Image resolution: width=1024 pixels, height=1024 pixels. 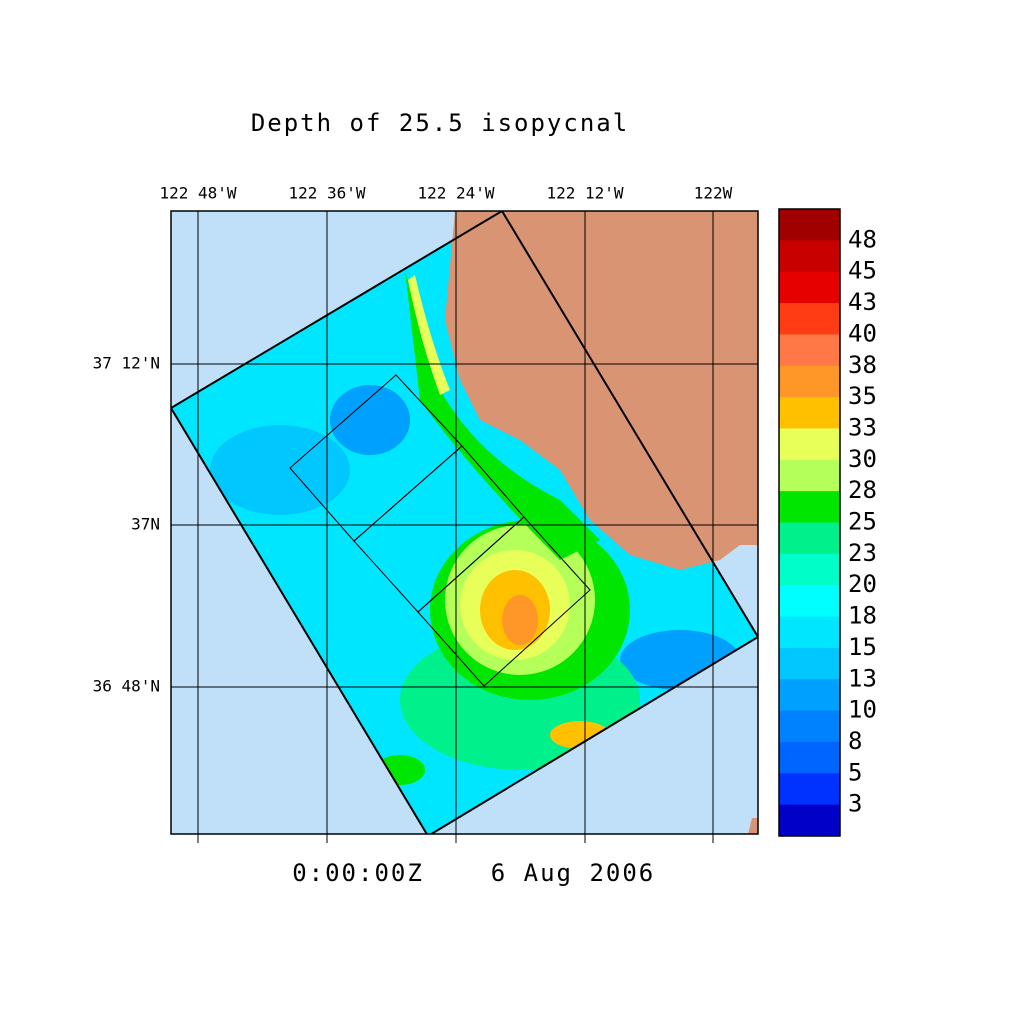 What do you see at coordinates (440, 123) in the screenshot?
I see `title: Depth of 25.5 isopycnal` at bounding box center [440, 123].